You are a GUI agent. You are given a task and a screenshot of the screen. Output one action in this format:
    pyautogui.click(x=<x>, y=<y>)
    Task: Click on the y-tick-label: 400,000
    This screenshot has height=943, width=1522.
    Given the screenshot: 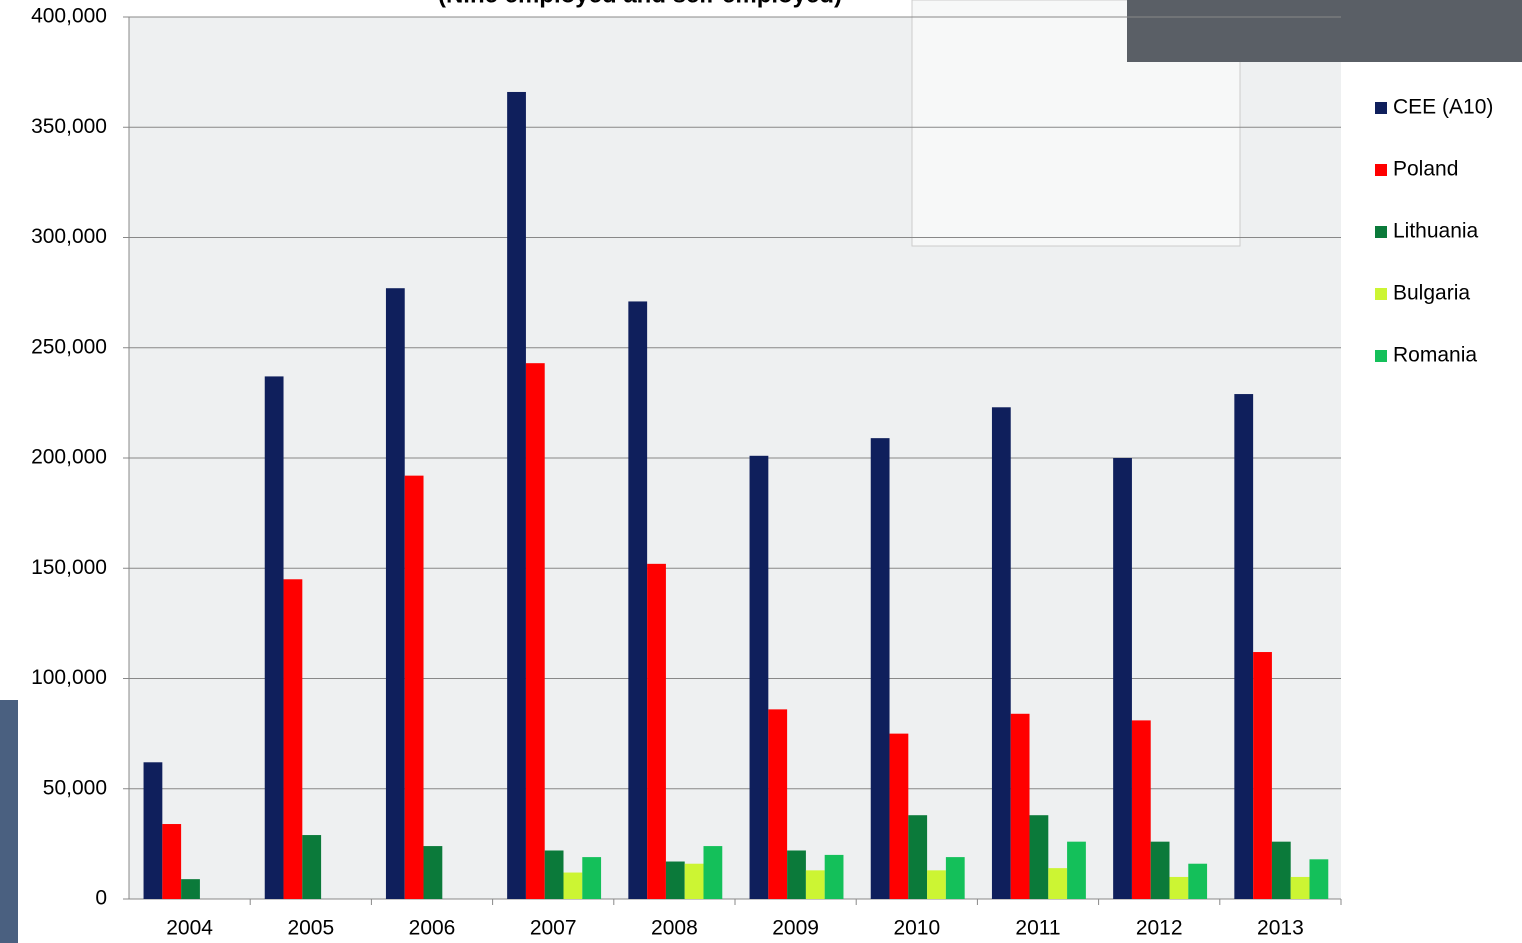 What is the action you would take?
    pyautogui.click(x=69, y=16)
    